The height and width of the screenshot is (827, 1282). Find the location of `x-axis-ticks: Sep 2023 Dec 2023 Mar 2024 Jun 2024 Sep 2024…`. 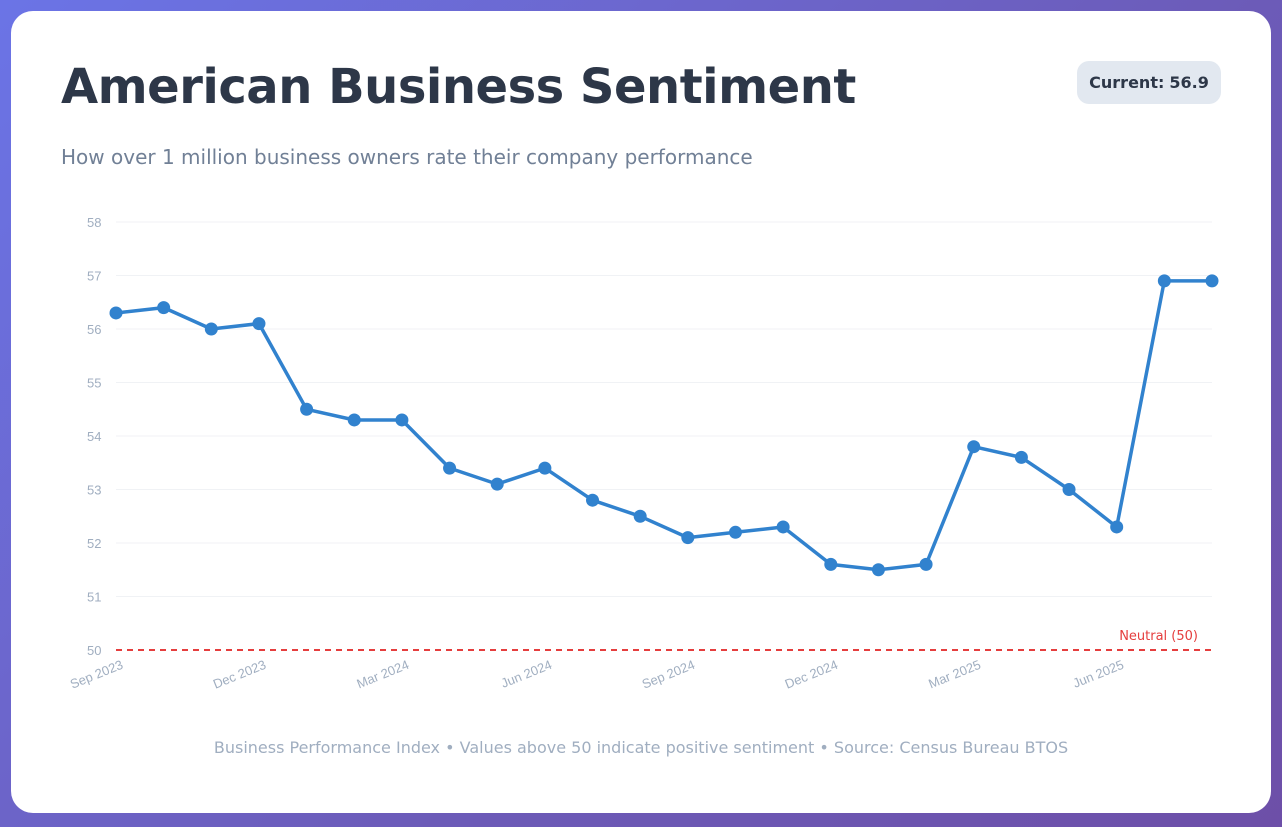

x-axis-ticks: Sep 2023 Dec 2023 Mar 2024 Jun 2024 Sep 2024… is located at coordinates (597, 674).